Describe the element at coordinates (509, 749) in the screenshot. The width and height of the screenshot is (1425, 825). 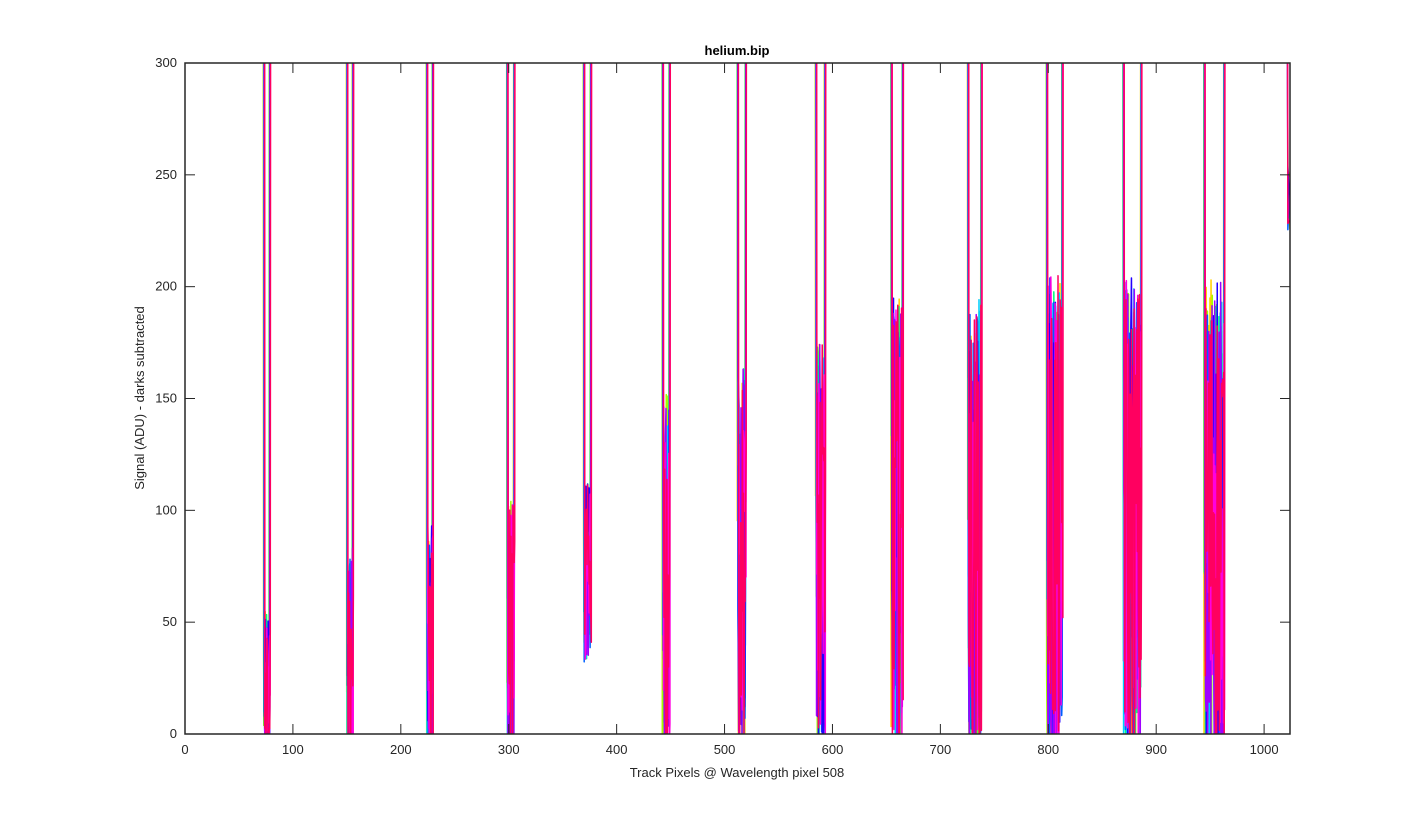
I see `x-tick-label: 300` at that location.